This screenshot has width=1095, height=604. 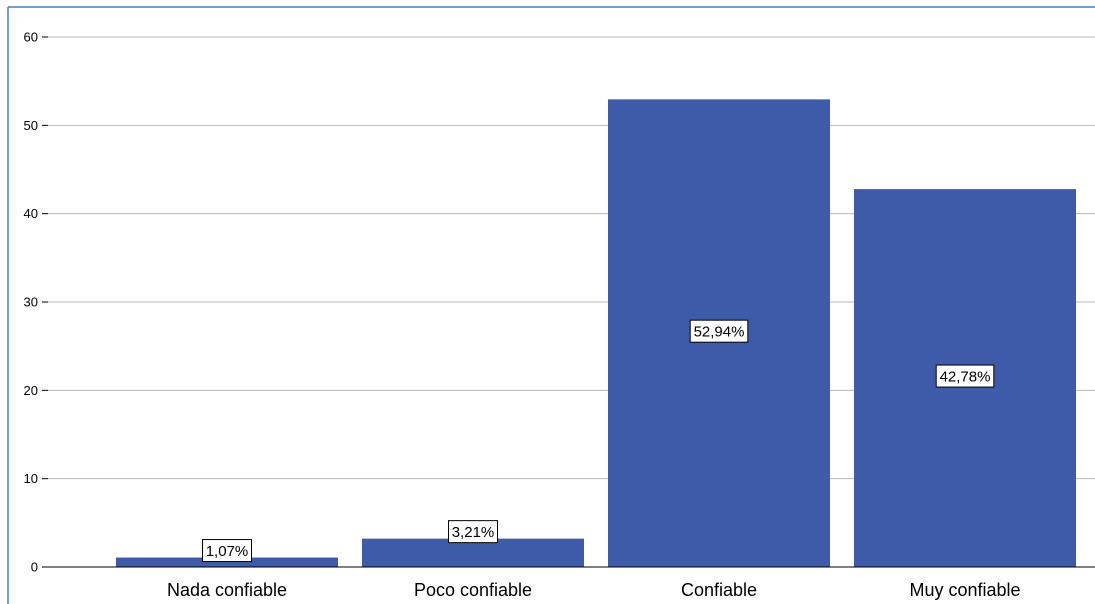 I want to click on y-tick-label: 10, so click(x=31, y=478).